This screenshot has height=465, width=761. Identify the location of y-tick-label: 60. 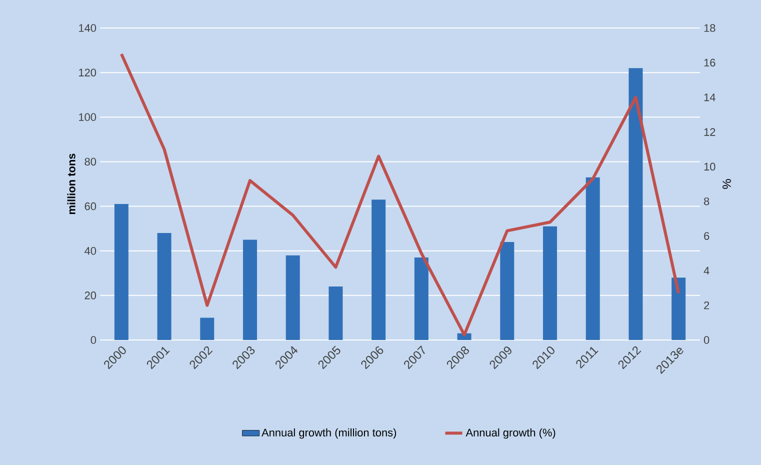
(90, 206).